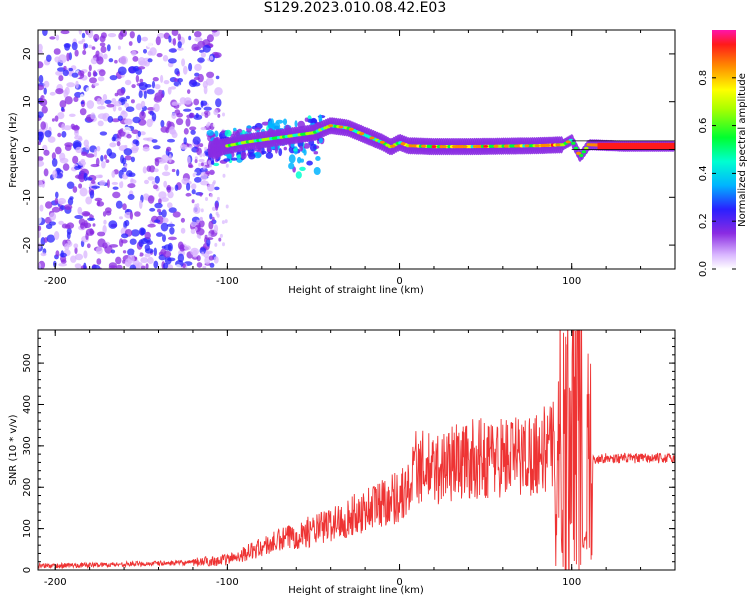  What do you see at coordinates (703, 78) in the screenshot?
I see `colorbar-tick-label: 0.8` at bounding box center [703, 78].